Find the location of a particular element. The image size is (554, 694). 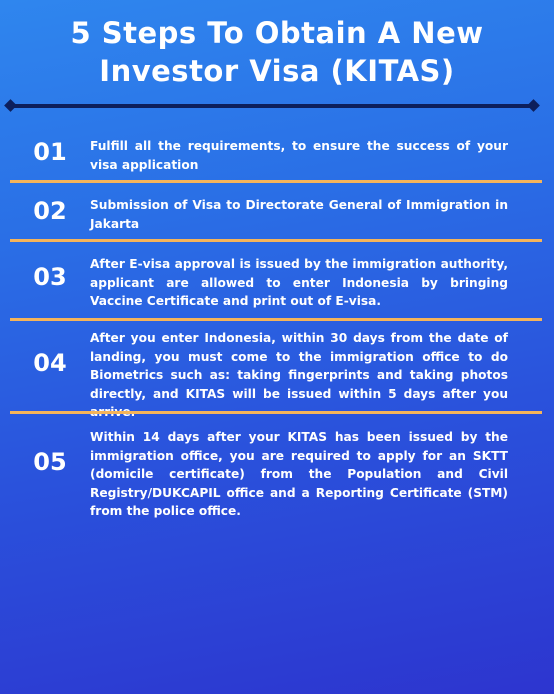

title-divider is located at coordinates (272, 105).